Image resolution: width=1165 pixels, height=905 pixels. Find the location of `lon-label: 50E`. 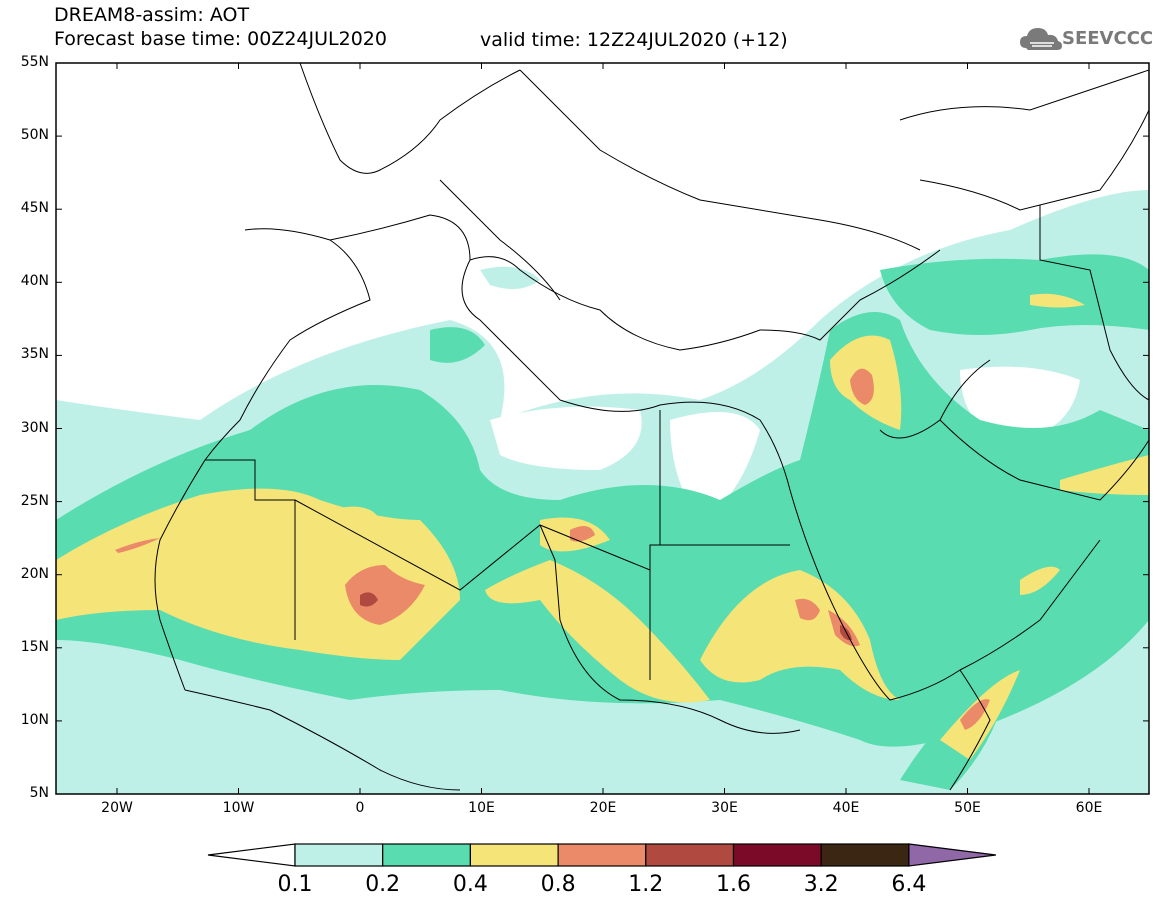

lon-label: 50E is located at coordinates (967, 808).